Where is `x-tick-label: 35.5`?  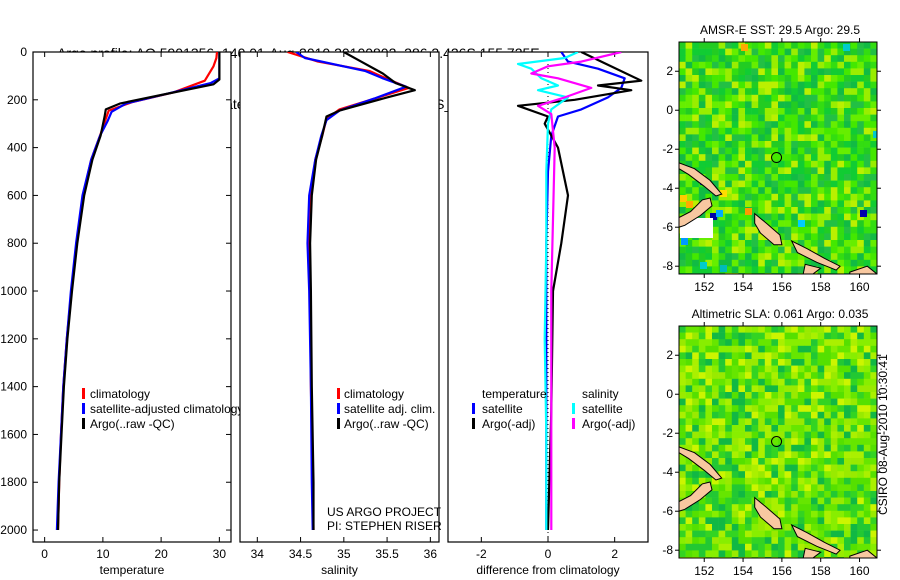
x-tick-label: 35.5 is located at coordinates (387, 554).